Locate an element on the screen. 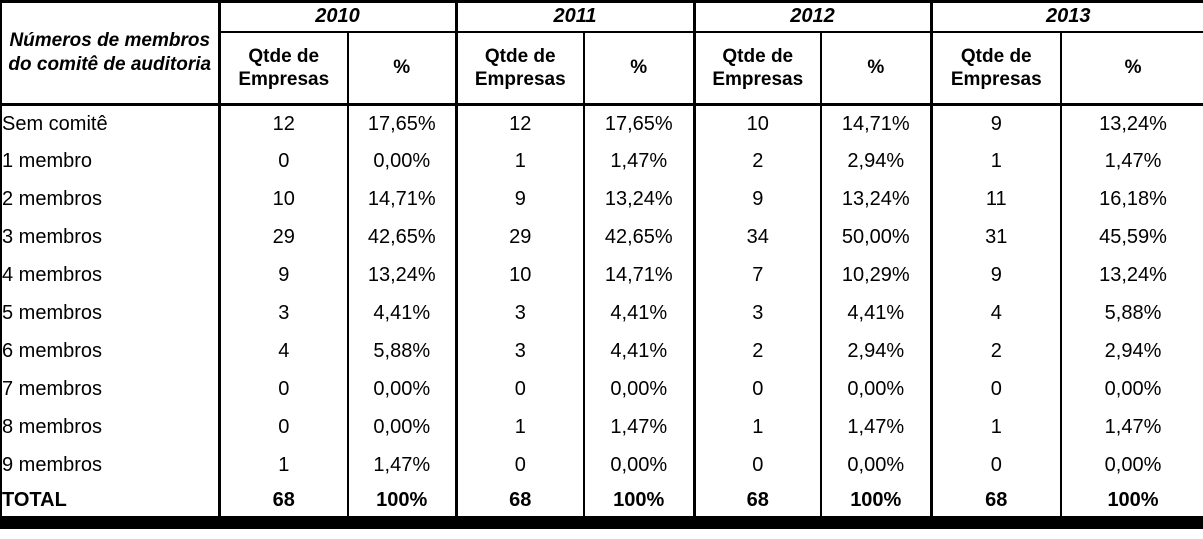  total-row: TOTAL 68 100% 68 100% 68 100% 68 100% is located at coordinates (602, 503).